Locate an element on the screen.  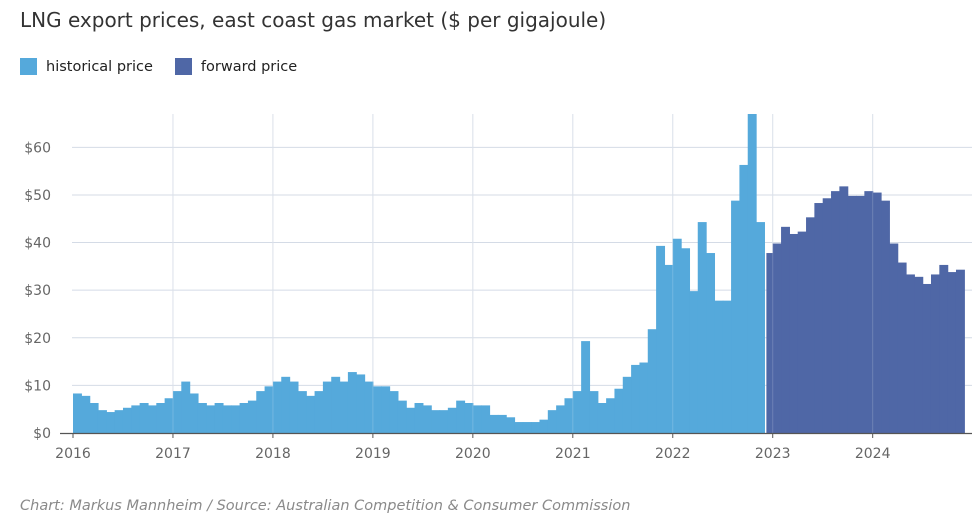
y-tick-label: $20 is located at coordinates (37, 339).